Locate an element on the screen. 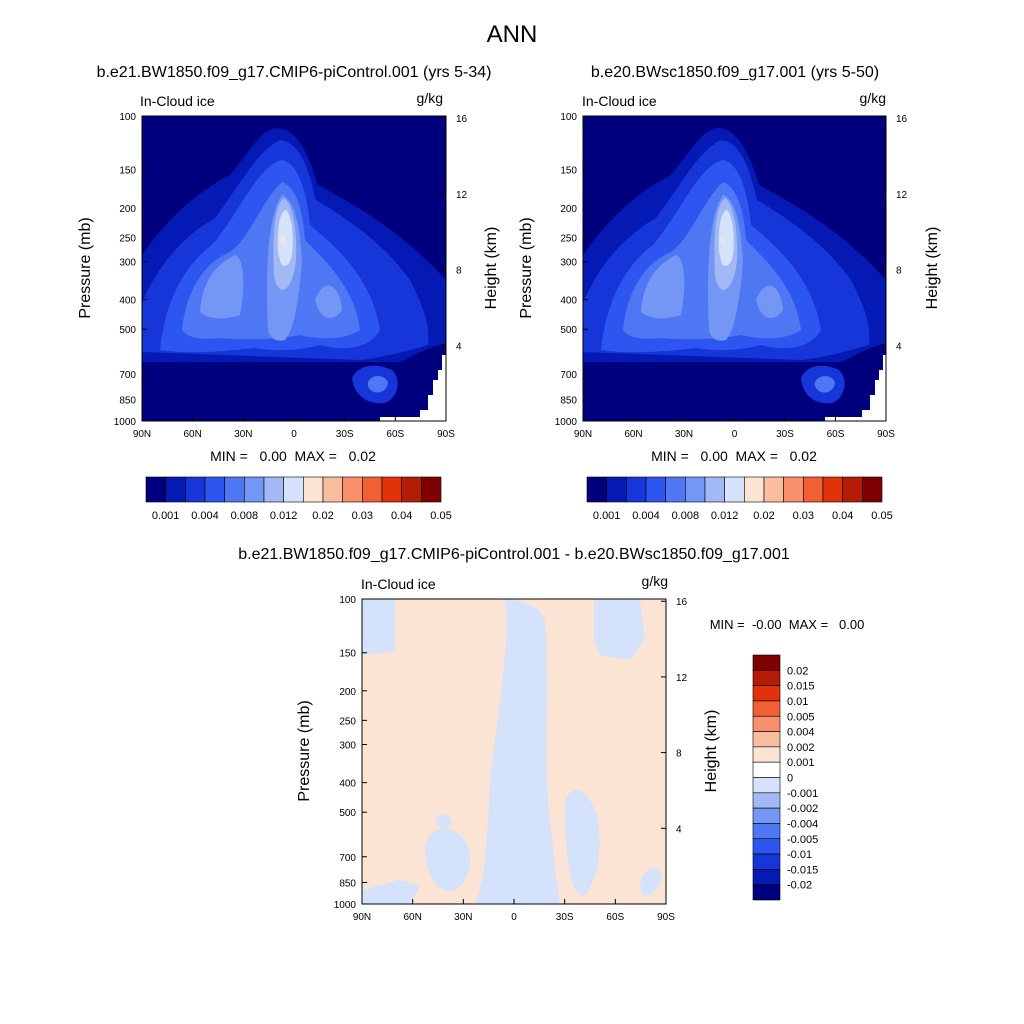 Image resolution: width=1024 pixels, height=1024 pixels. colorbar-label: 0 is located at coordinates (790, 779).